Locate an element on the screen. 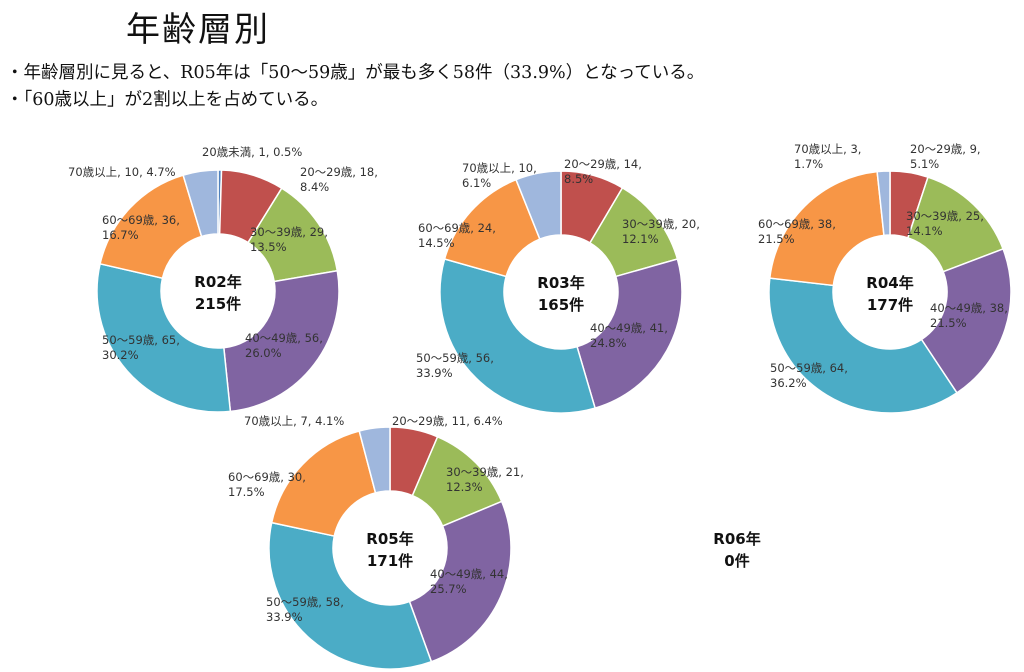  donut-chart: R06年 0件 is located at coordinates (736, 550).